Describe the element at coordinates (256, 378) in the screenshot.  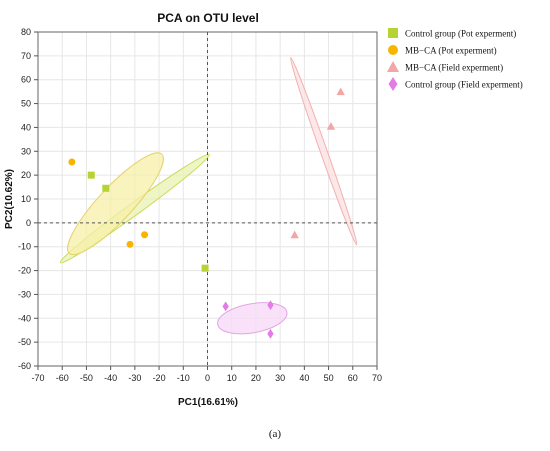
I see `x-tick-label: 20` at that location.